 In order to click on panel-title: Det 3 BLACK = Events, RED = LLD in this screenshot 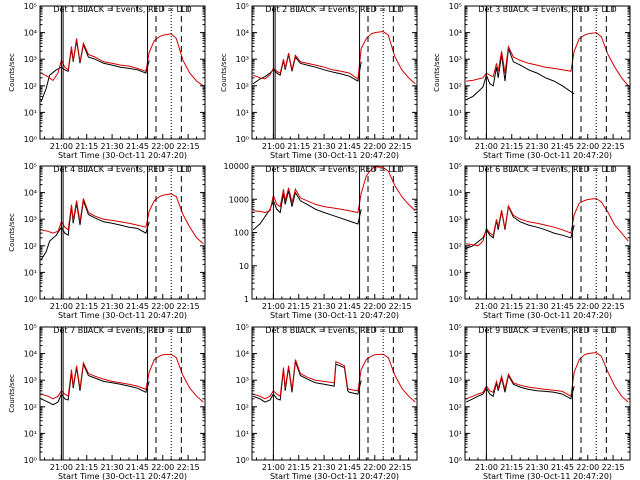, I will do `click(547, 9)`.